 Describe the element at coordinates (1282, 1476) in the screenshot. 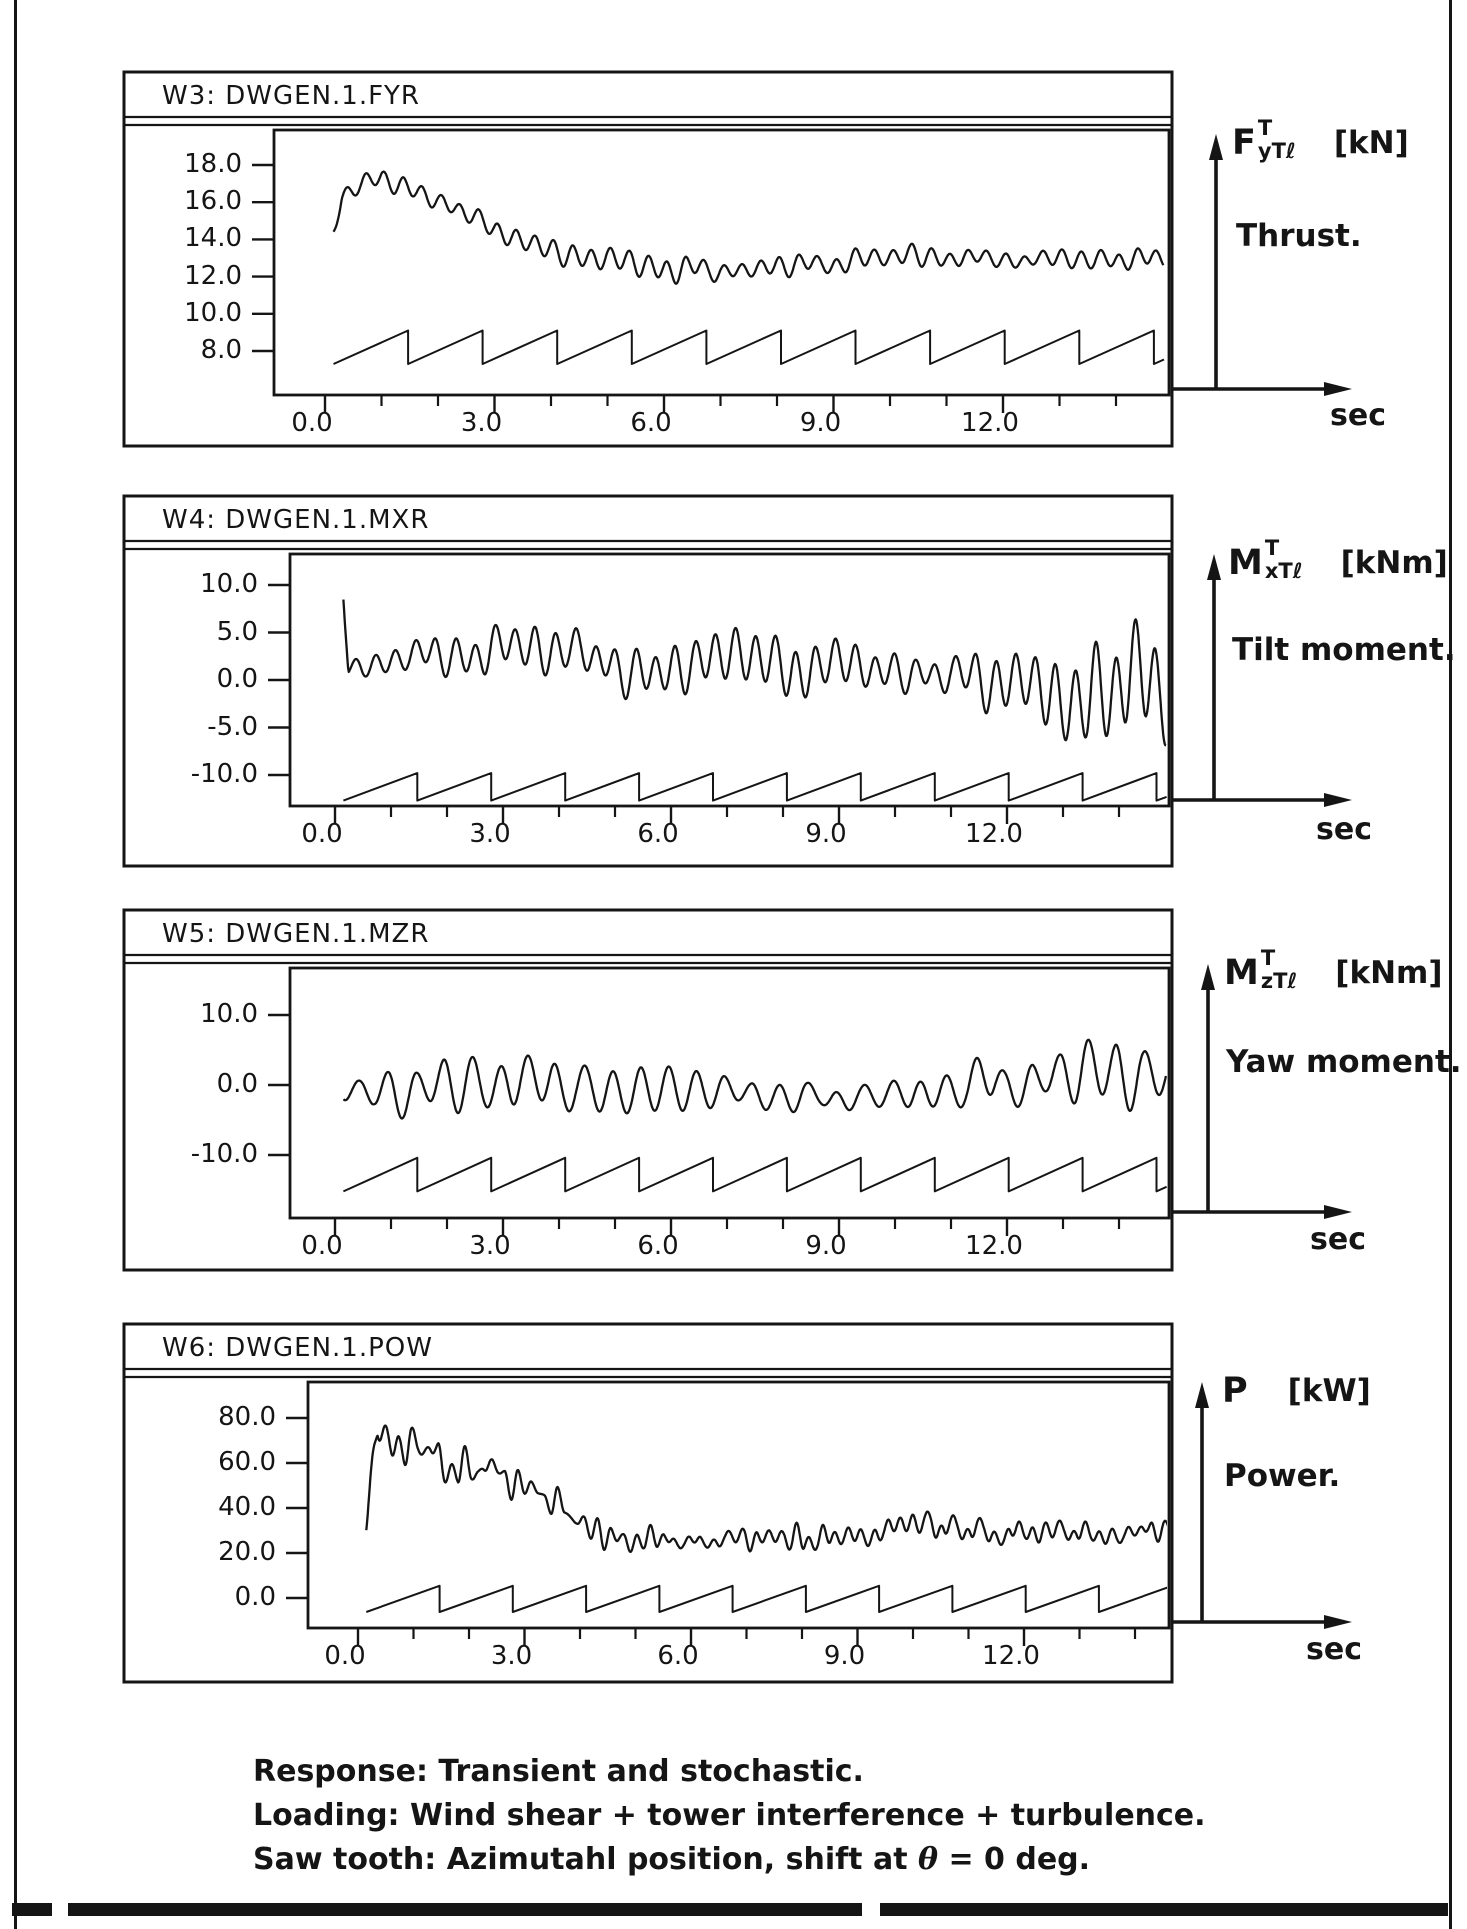

I see `w6-description-label: Power.` at that location.